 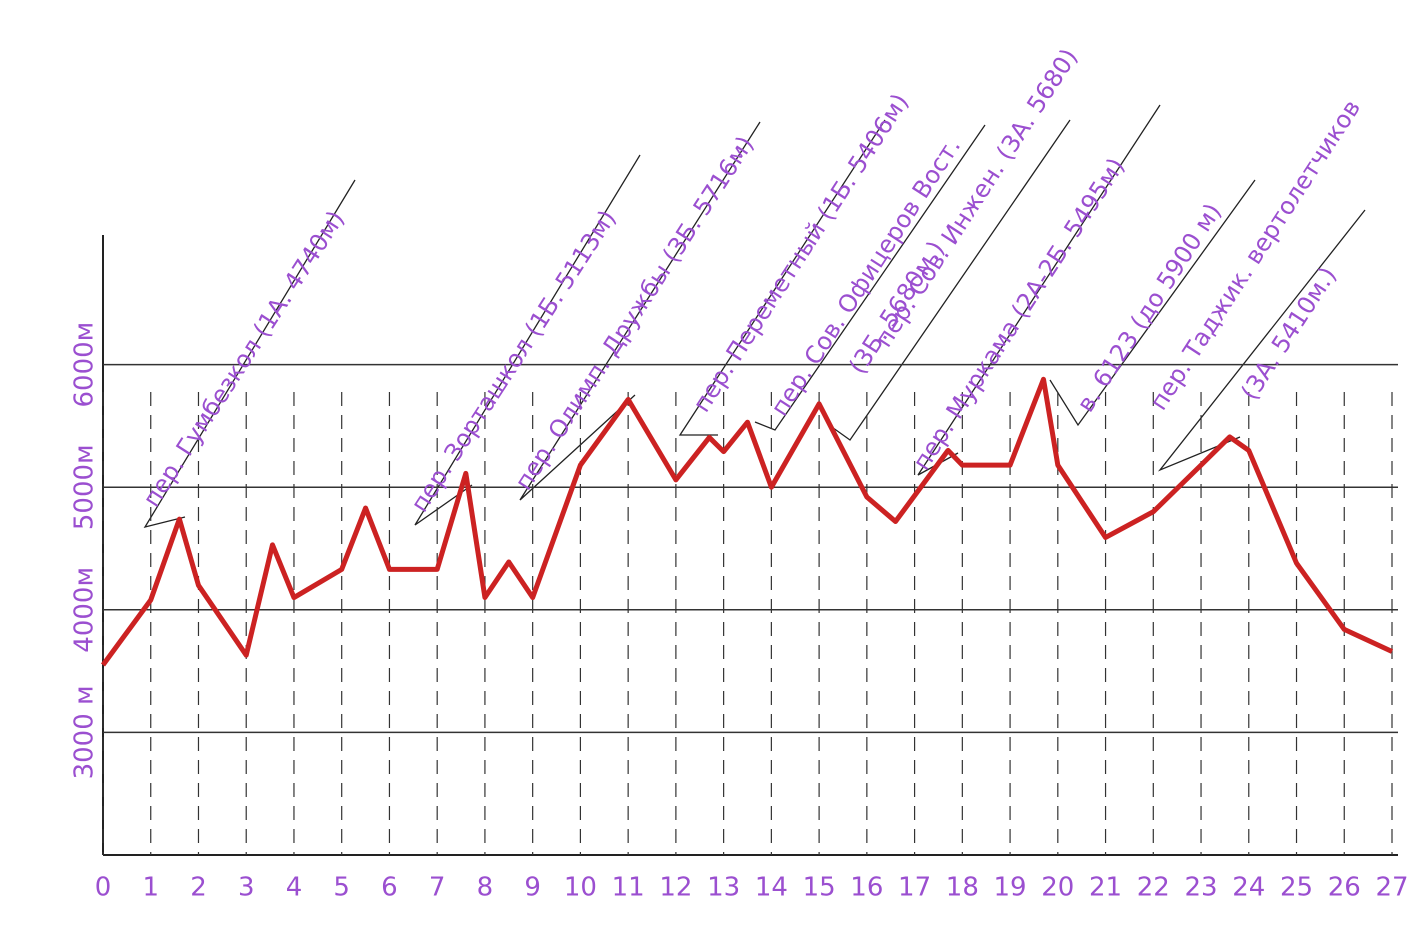 I want to click on x-tick-label: 27, so click(x=1391, y=888).